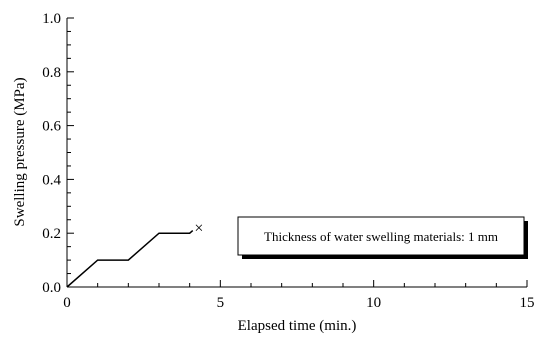 The height and width of the screenshot is (337, 537). I want to click on end-marker: ×, so click(198, 228).